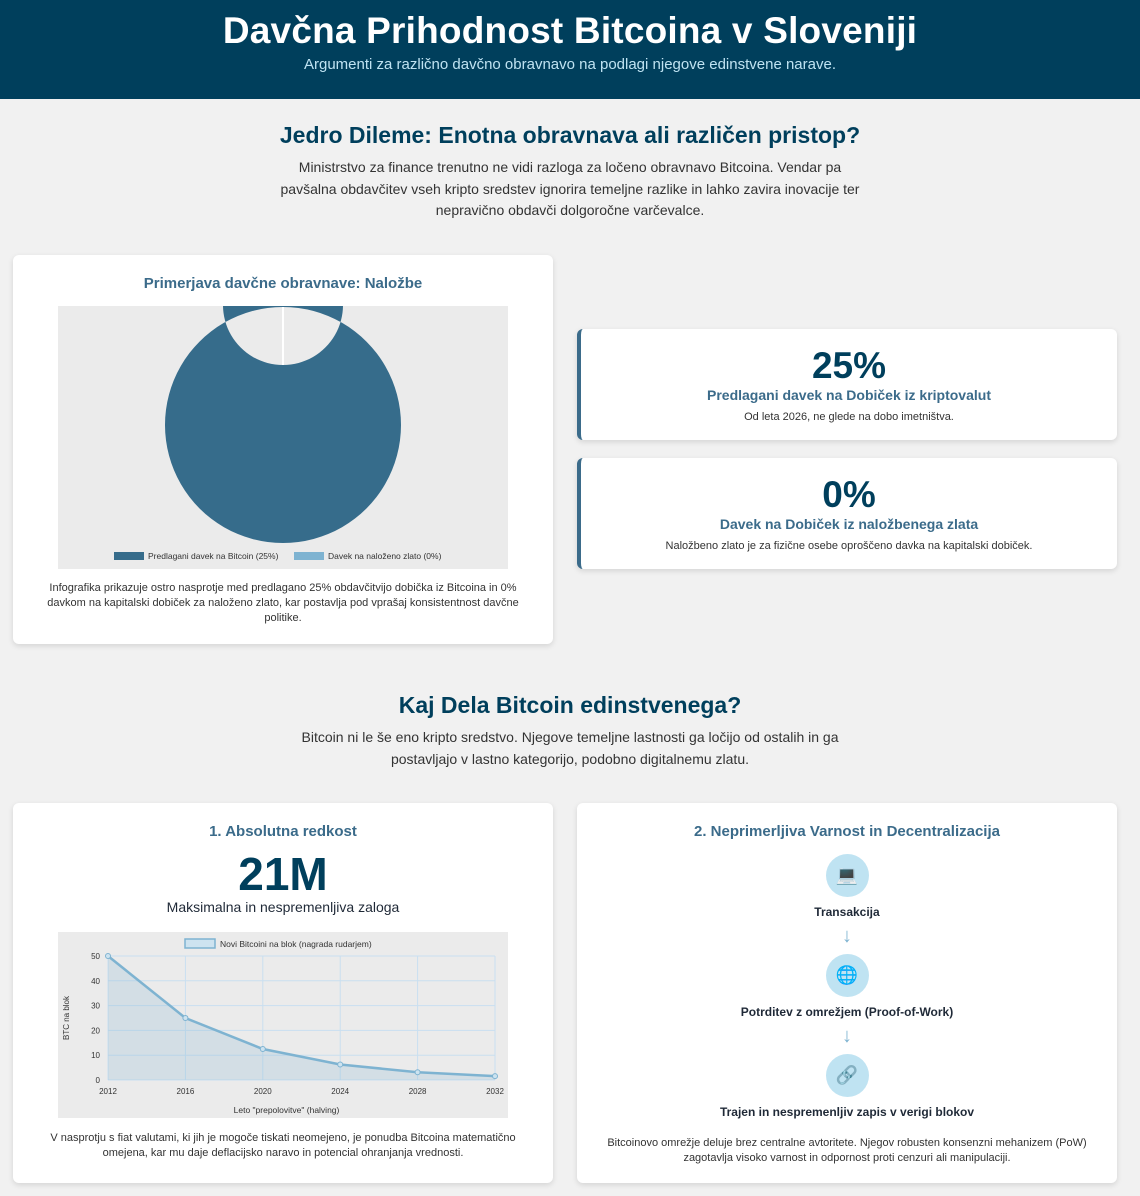  I want to click on series-line, so click(301, 1016).